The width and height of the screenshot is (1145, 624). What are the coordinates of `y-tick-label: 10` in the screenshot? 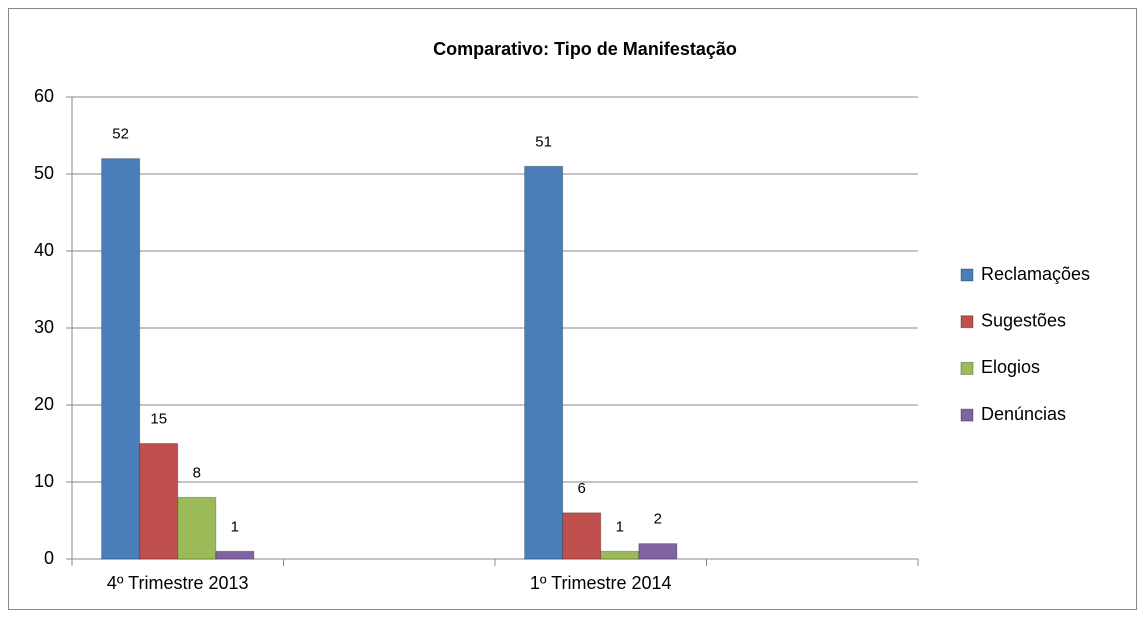 It's located at (44, 481).